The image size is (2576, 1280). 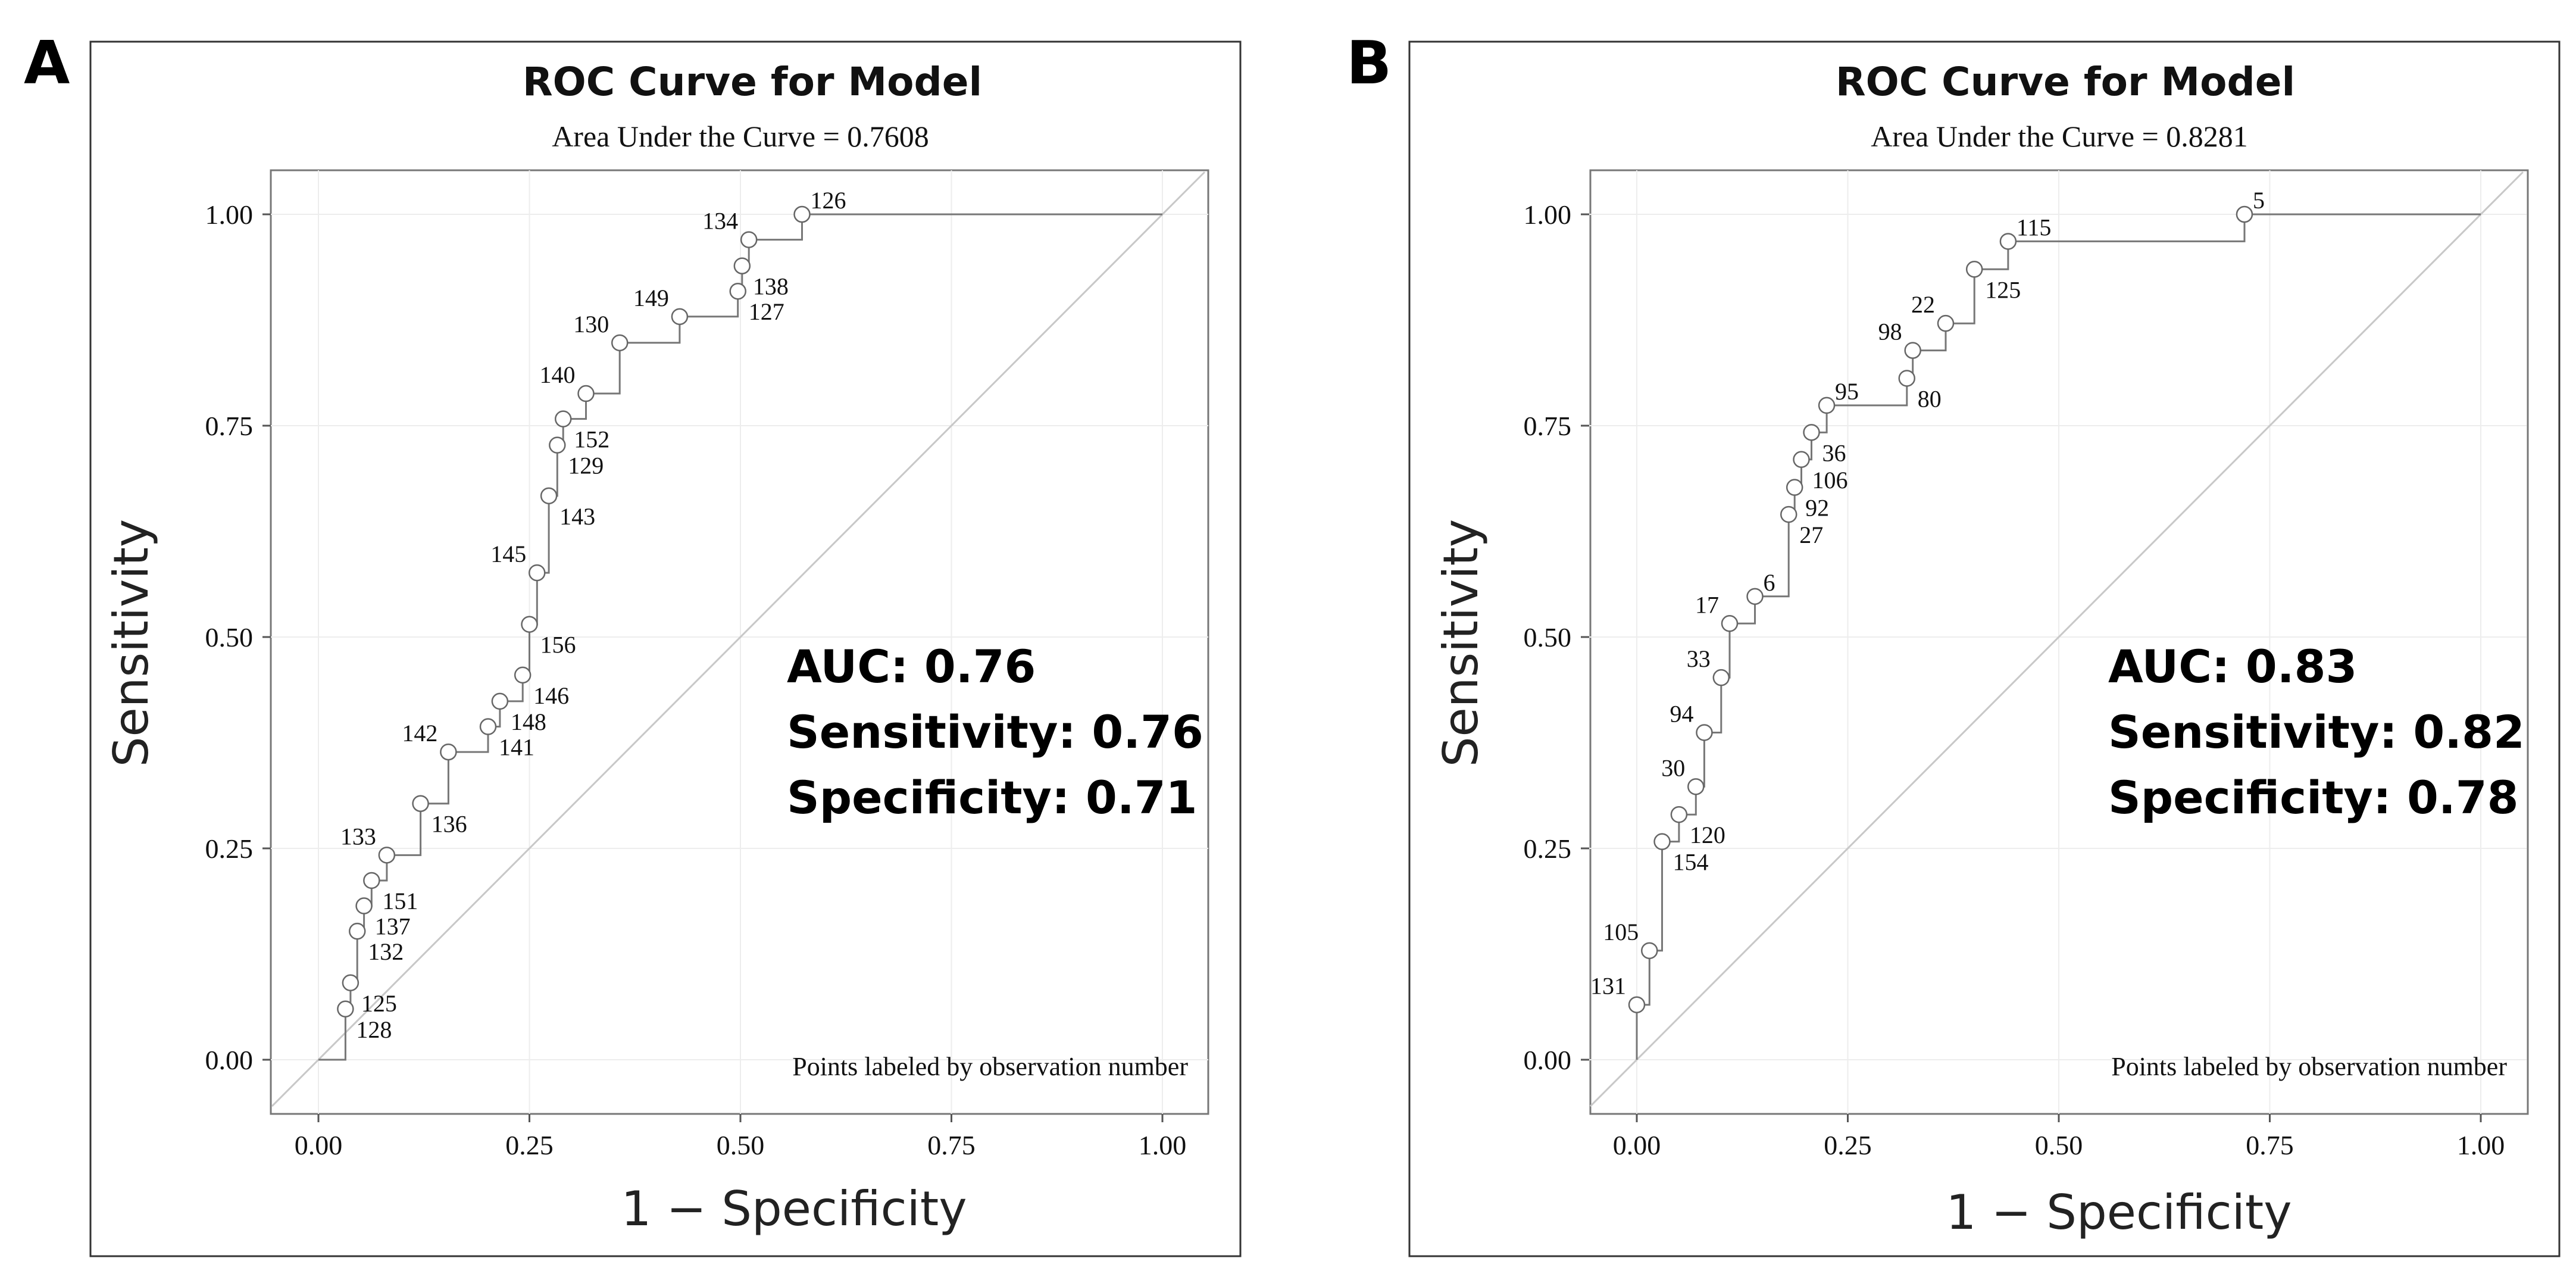 I want to click on point-label: 105, so click(x=1621, y=932).